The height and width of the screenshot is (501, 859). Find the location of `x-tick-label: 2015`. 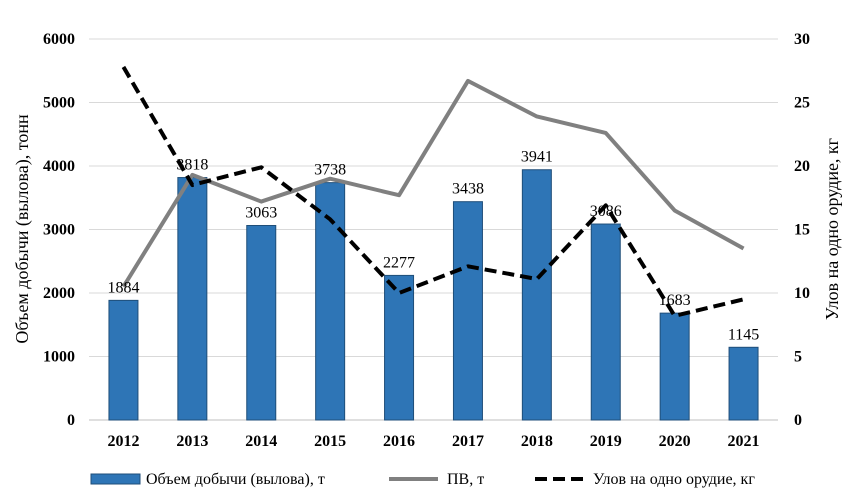

x-tick-label: 2015 is located at coordinates (330, 441).